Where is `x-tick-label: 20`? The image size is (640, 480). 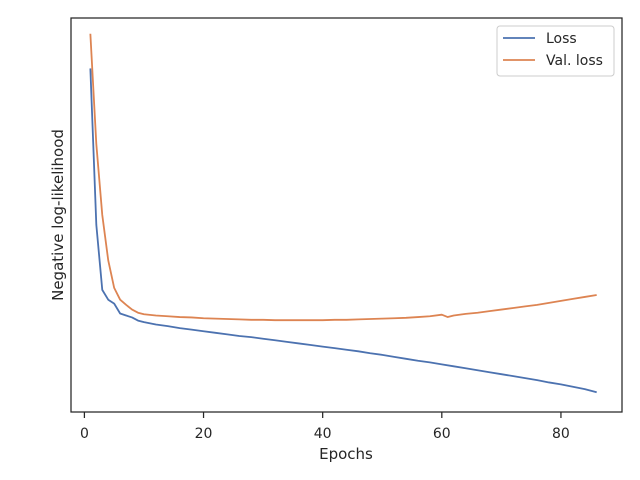
x-tick-label: 20 is located at coordinates (204, 434).